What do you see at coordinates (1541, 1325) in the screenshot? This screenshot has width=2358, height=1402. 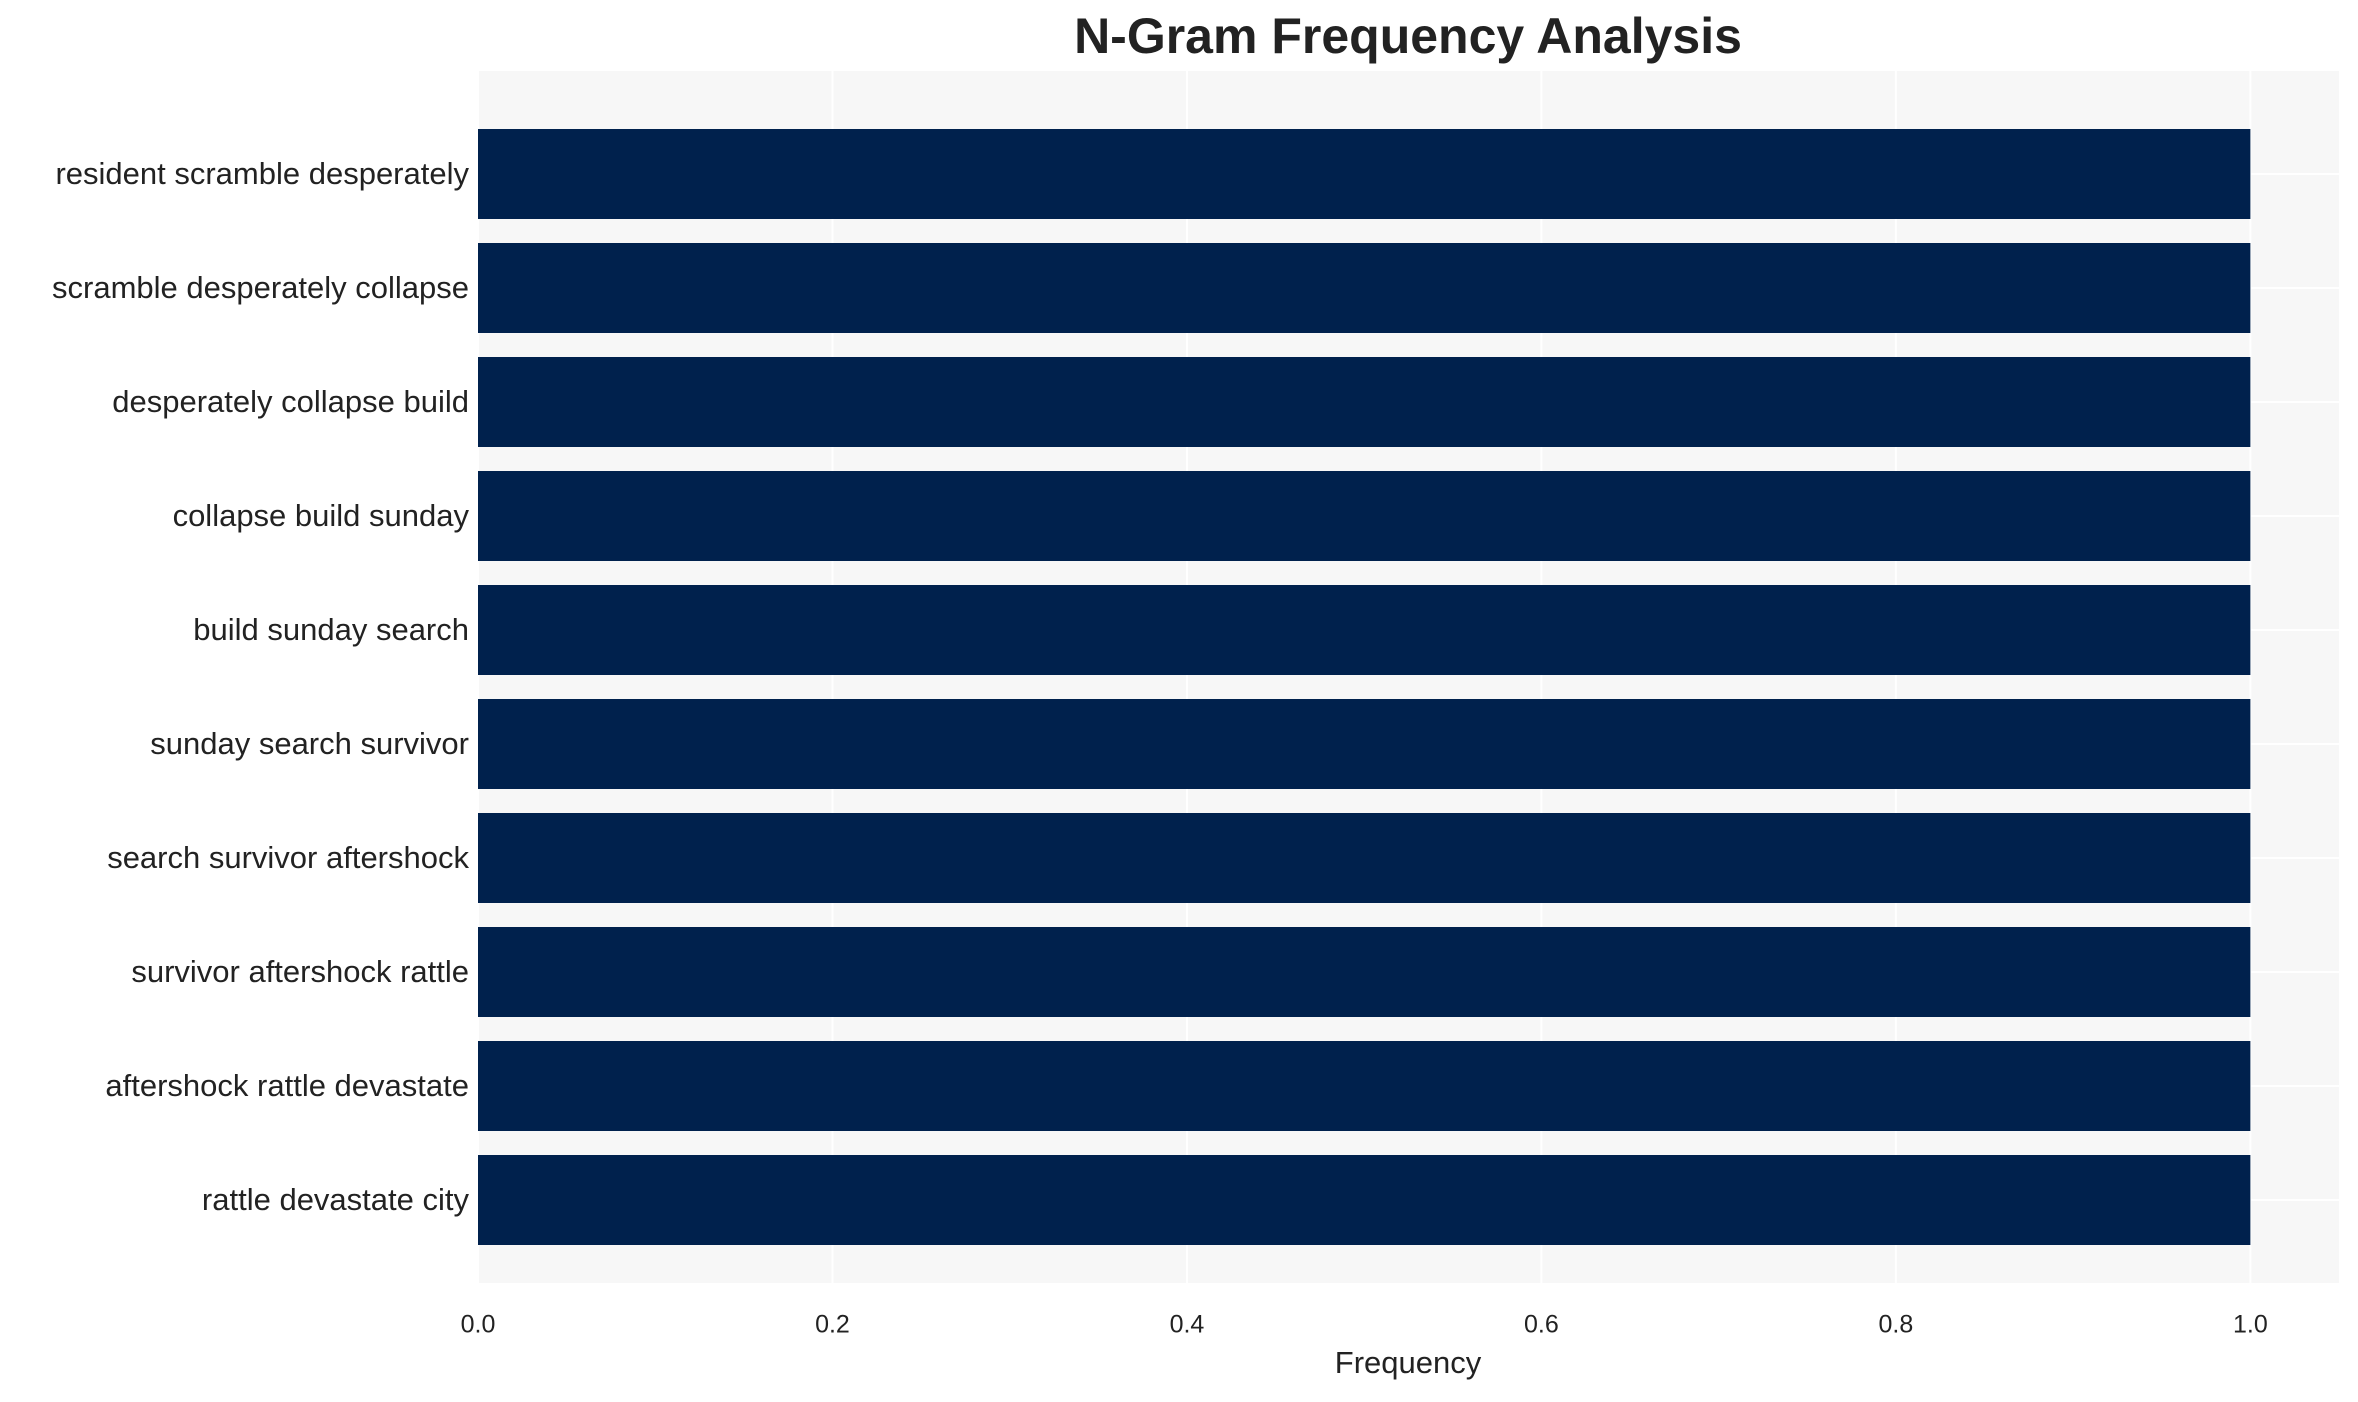 I see `x-tick-label: 0.6` at bounding box center [1541, 1325].